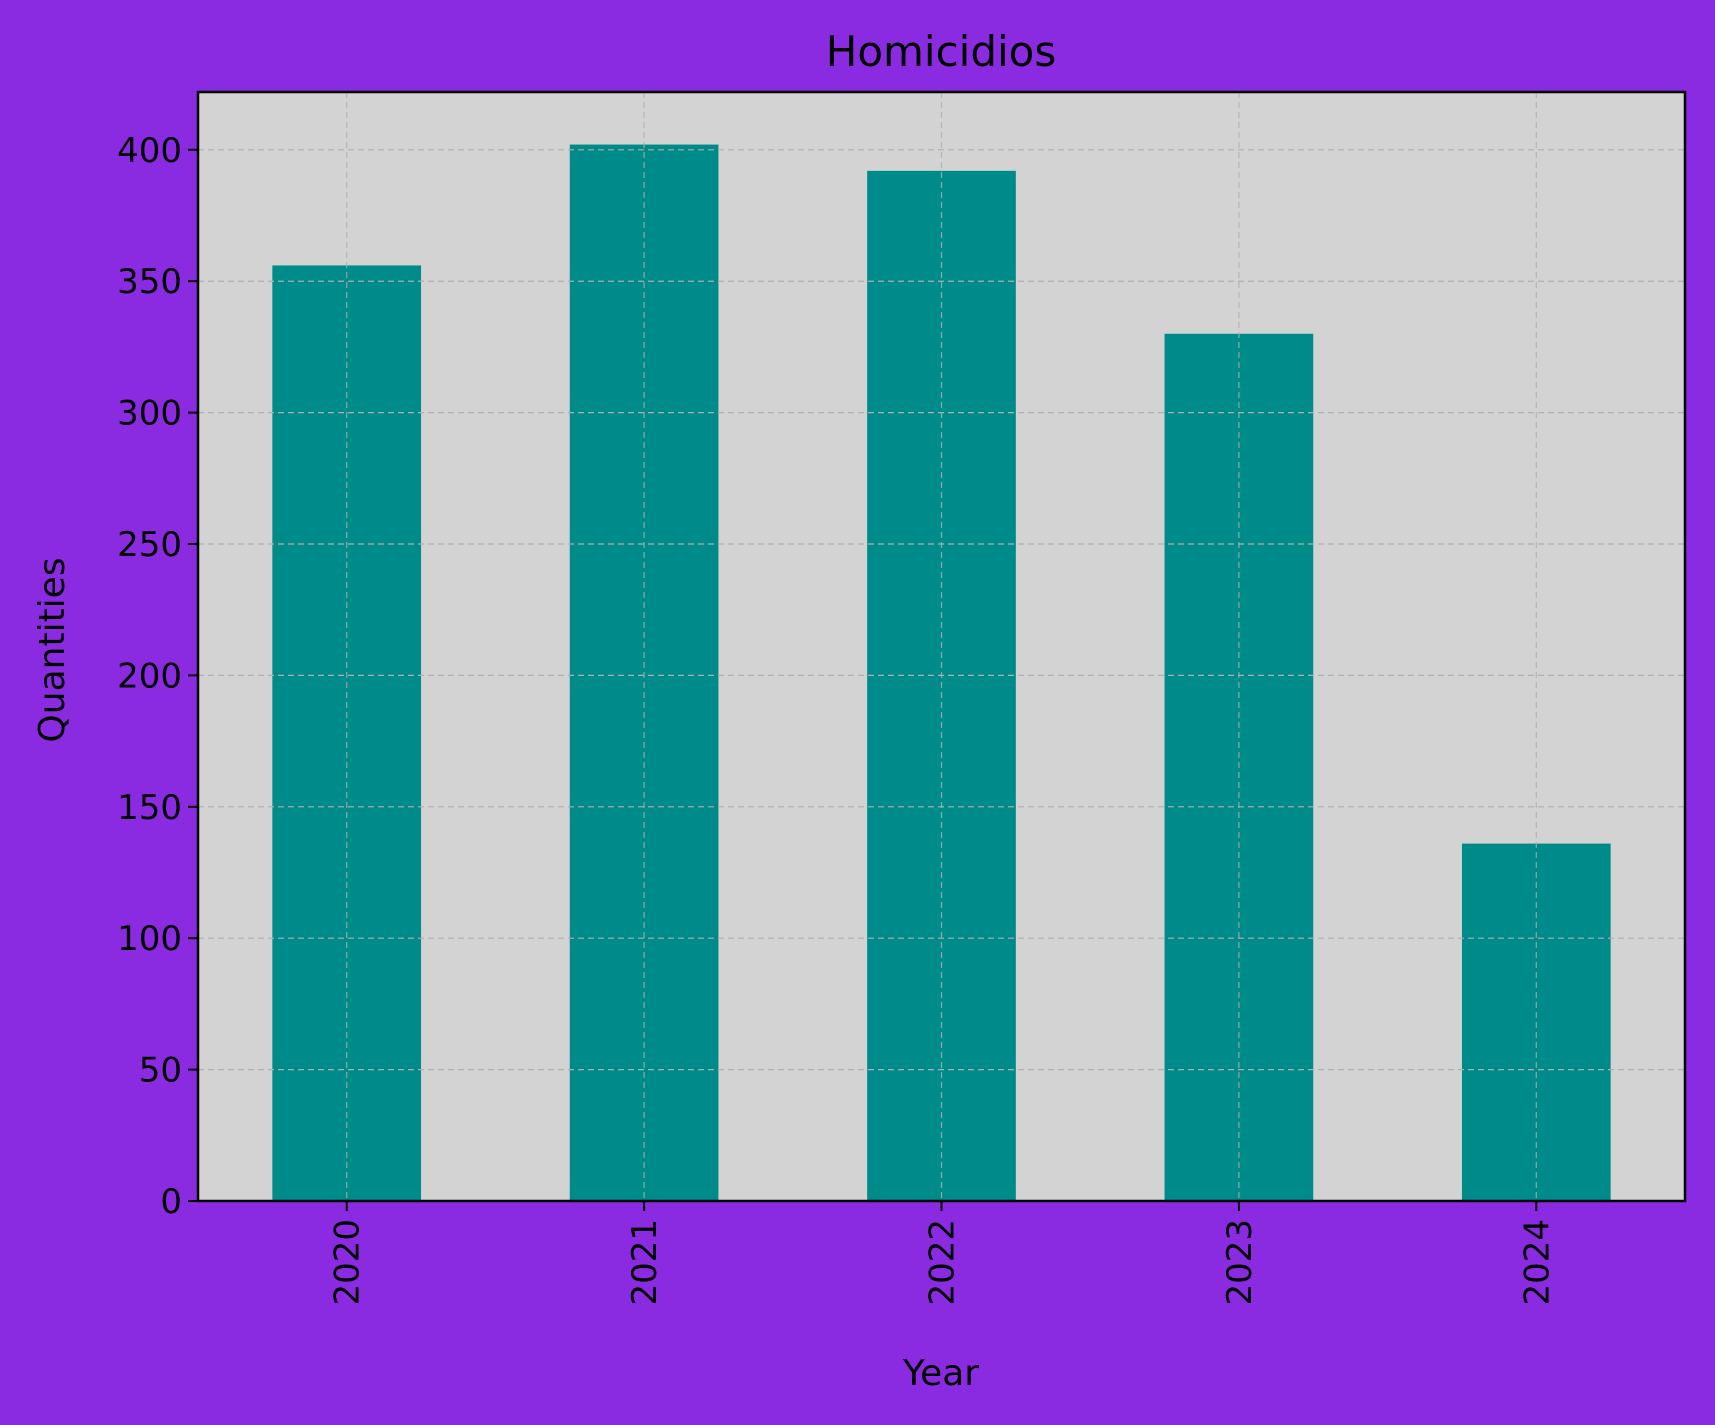 Image resolution: width=1715 pixels, height=1425 pixels. Describe the element at coordinates (171, 1202) in the screenshot. I see `y-tick-label: 0` at that location.